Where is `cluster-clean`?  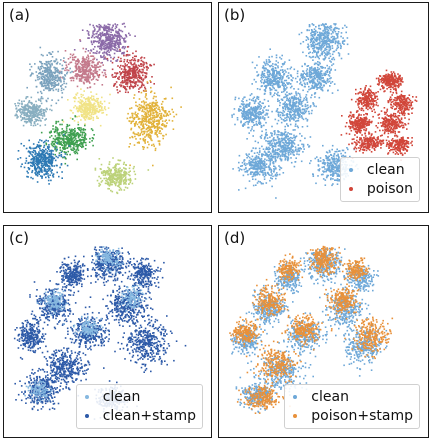
cluster-clean is located at coordinates (292, 107).